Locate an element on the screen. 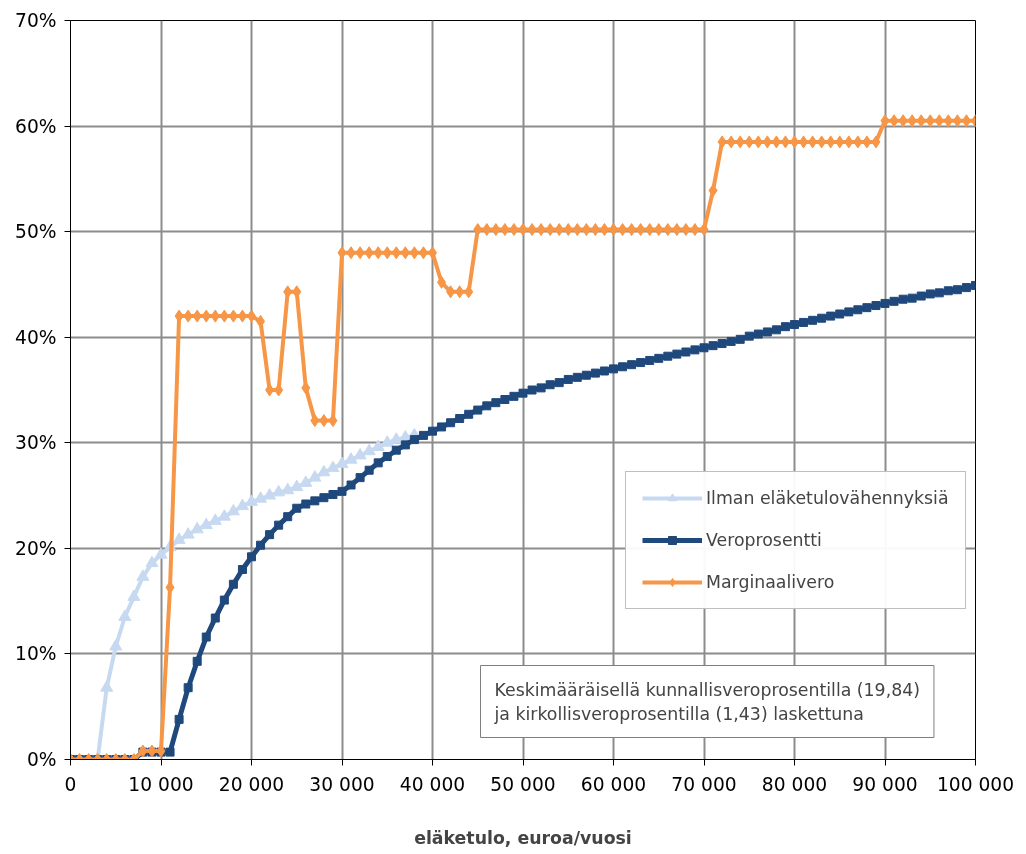 This screenshot has width=1026, height=854. x-tick-label: 40 000 is located at coordinates (432, 784).